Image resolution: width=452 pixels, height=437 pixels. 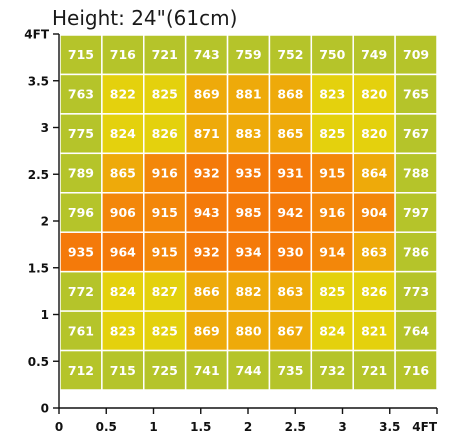 I want to click on cell-value-label: 867, so click(x=290, y=330).